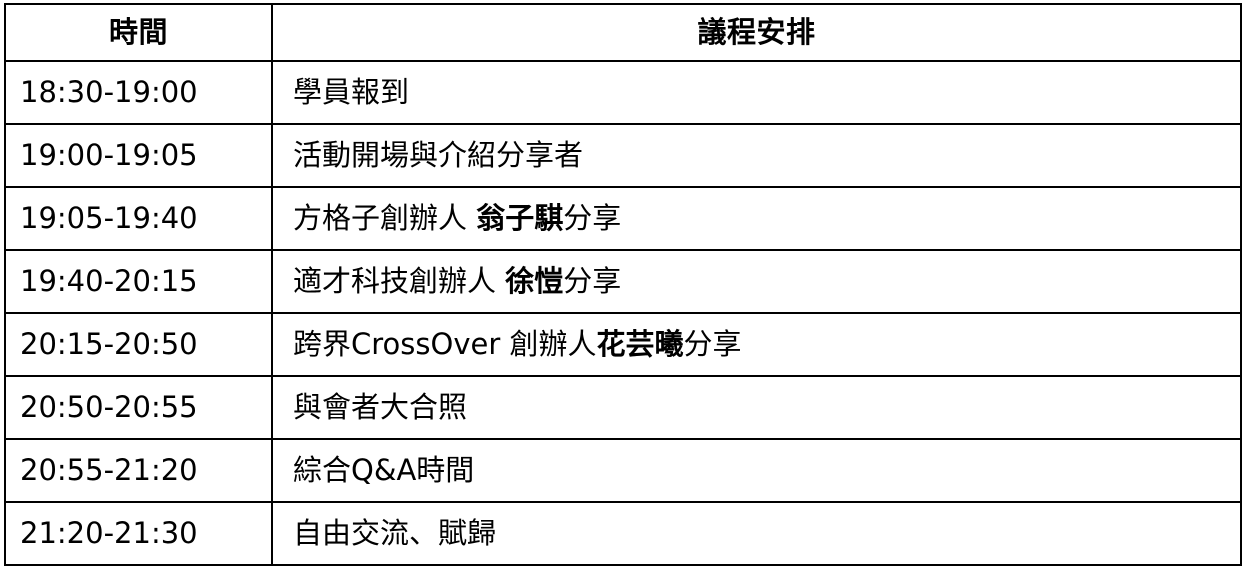 The image size is (1246, 566). I want to click on table-row: 20:50-20:55 與會者大合照, so click(623, 407).